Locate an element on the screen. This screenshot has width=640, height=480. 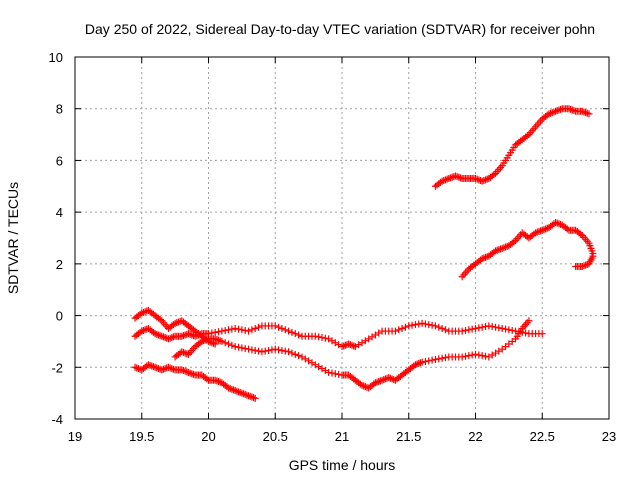
y-tick-label: 10 is located at coordinates (56, 57).